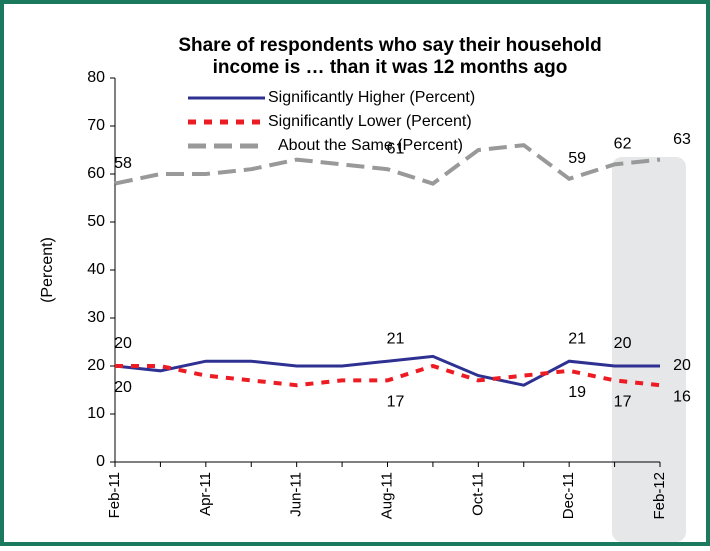 Image resolution: width=710 pixels, height=551 pixels. I want to click on data-label: 63, so click(682, 139).